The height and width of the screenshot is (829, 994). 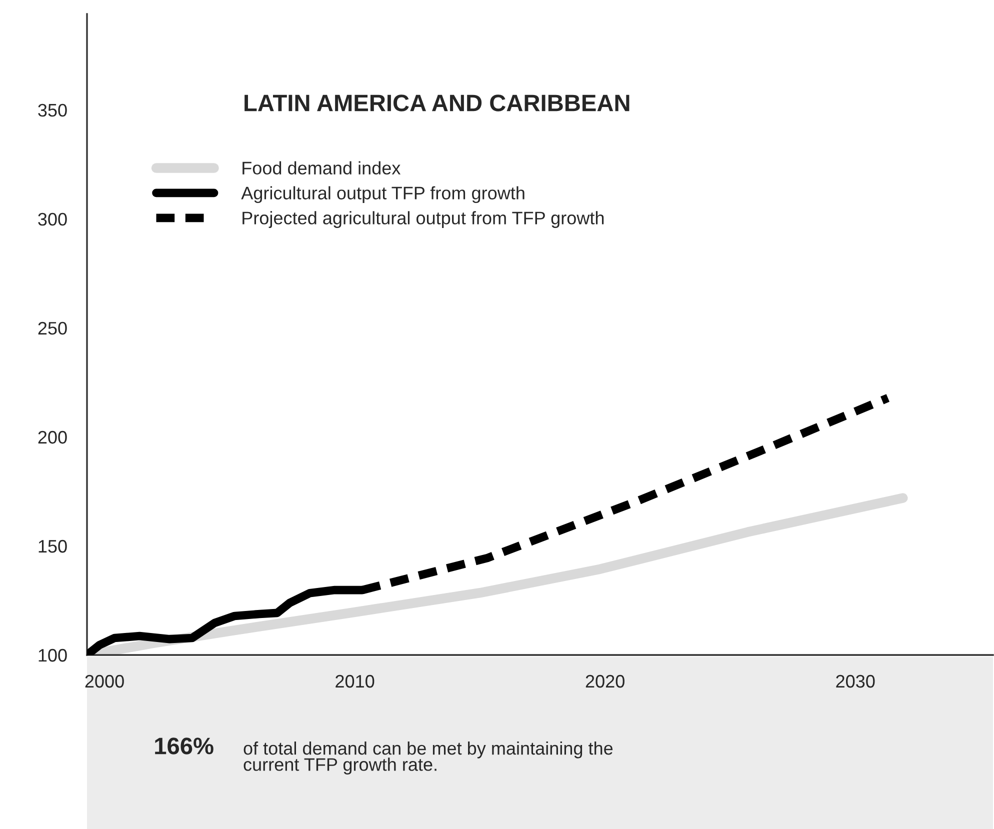 What do you see at coordinates (605, 681) in the screenshot?
I see `x-tick-label: 2020` at bounding box center [605, 681].